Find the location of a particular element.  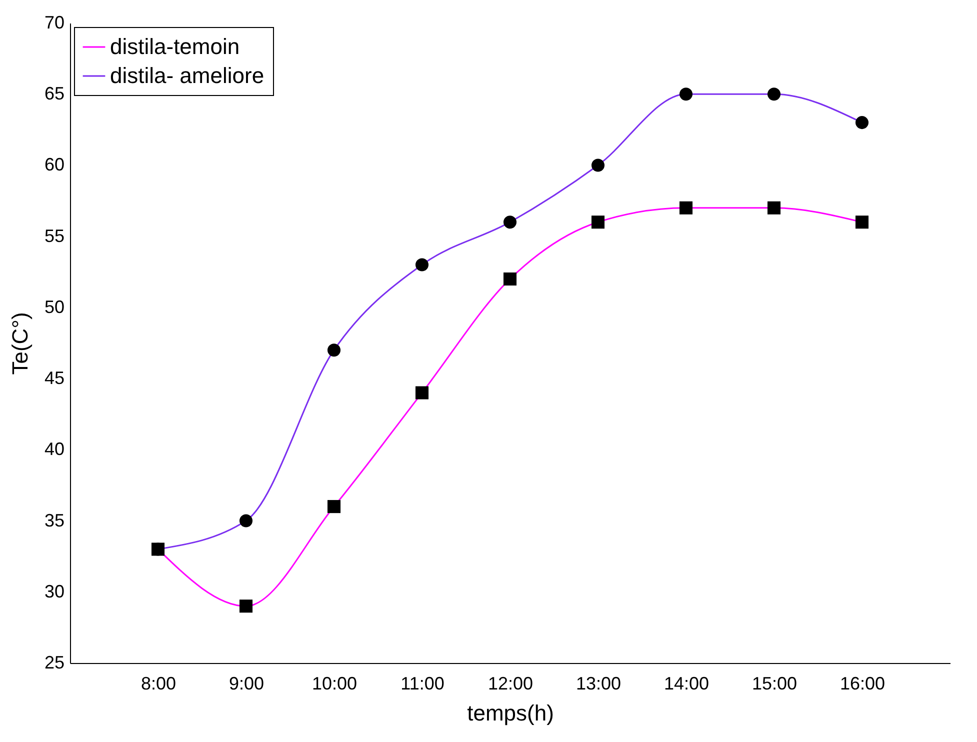

y-tick-label: 35 is located at coordinates (54, 520).